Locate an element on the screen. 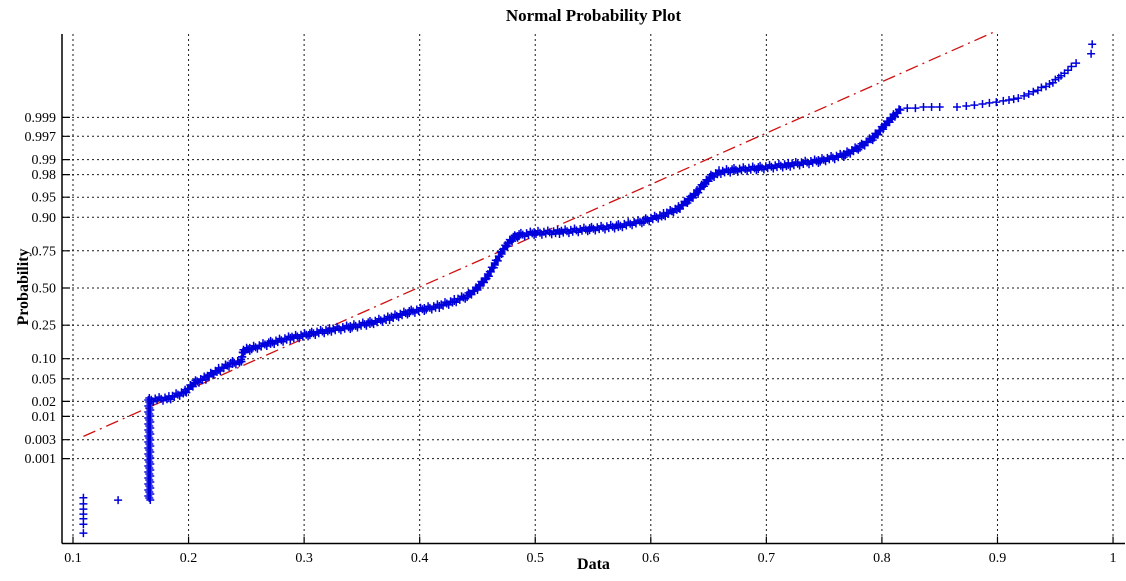 The image size is (1126, 581). x-tick-label: 0.4 is located at coordinates (420, 558).